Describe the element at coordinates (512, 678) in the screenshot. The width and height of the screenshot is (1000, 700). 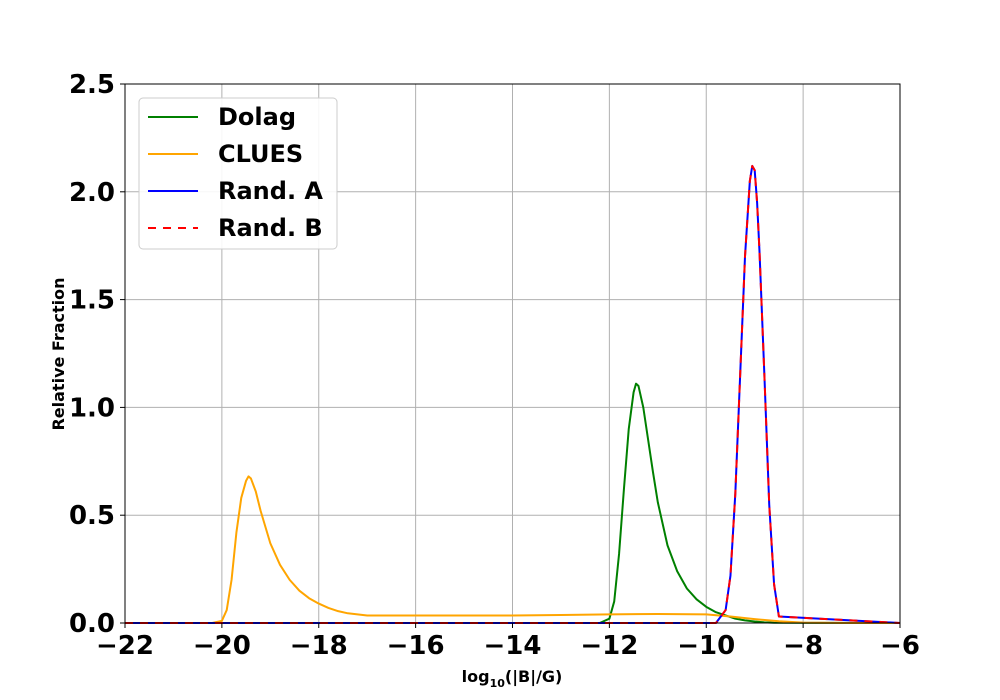
I see `x-axis-label: log10(|B|/G)` at that location.